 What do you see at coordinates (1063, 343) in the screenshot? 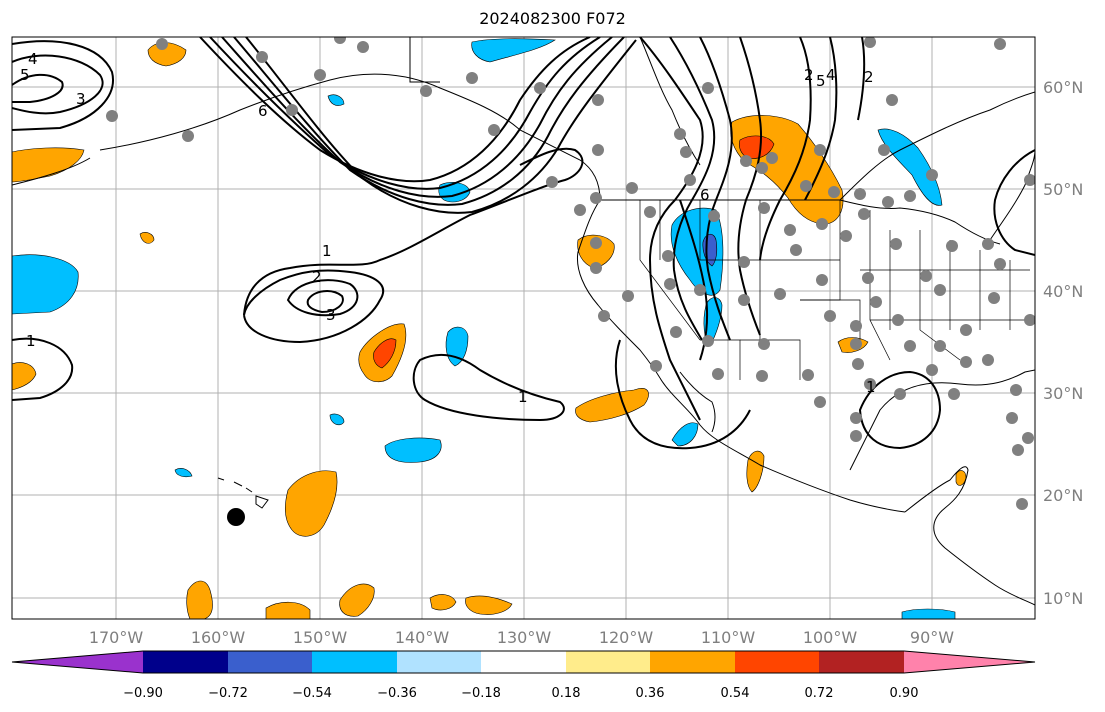
I see `latitude-labels: 60°N 50°N 40°N 30°N 20°N 10°N` at bounding box center [1063, 343].